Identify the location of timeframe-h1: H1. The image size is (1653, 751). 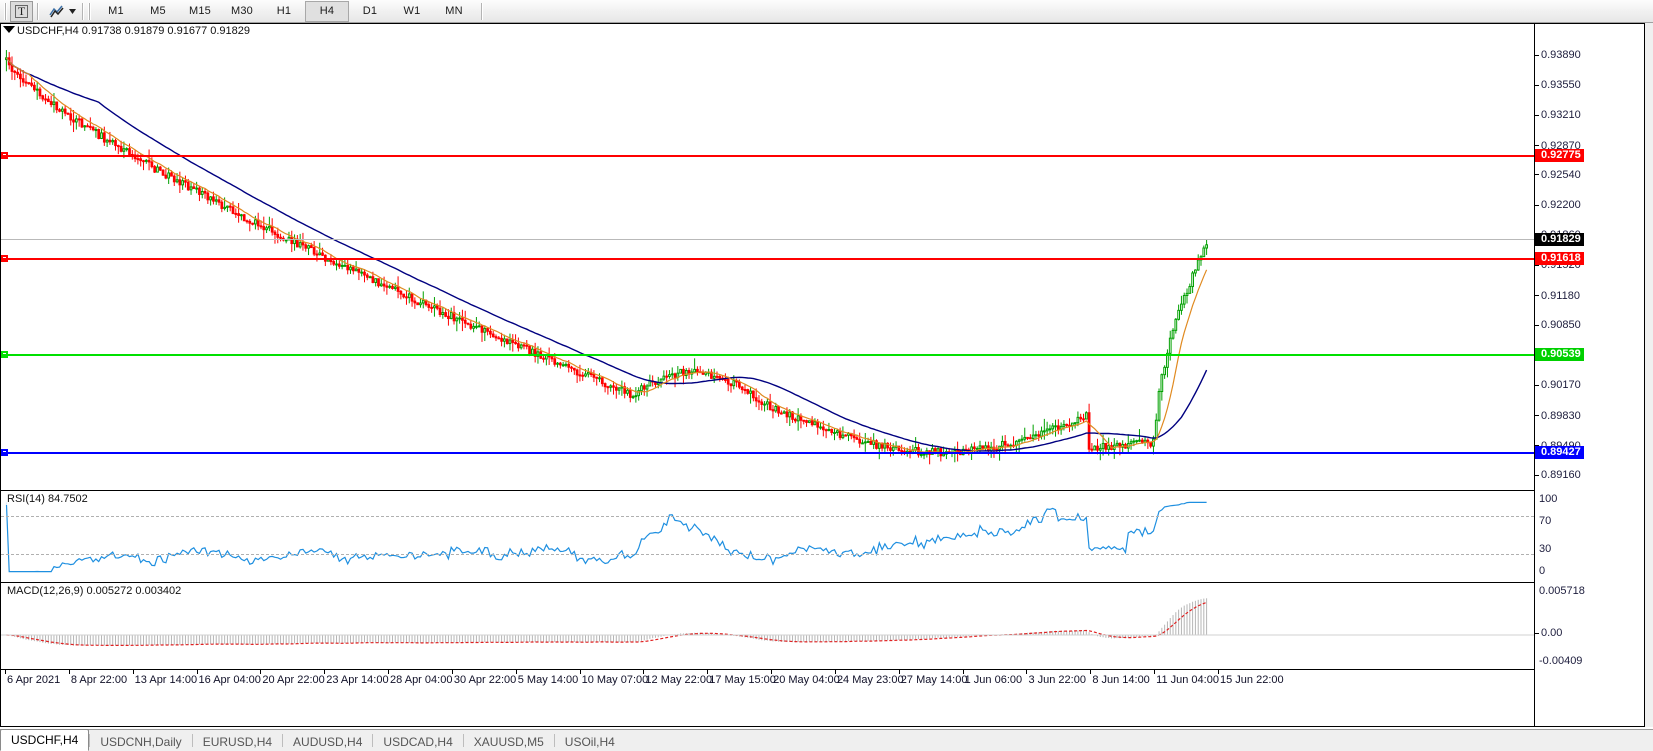
(284, 11).